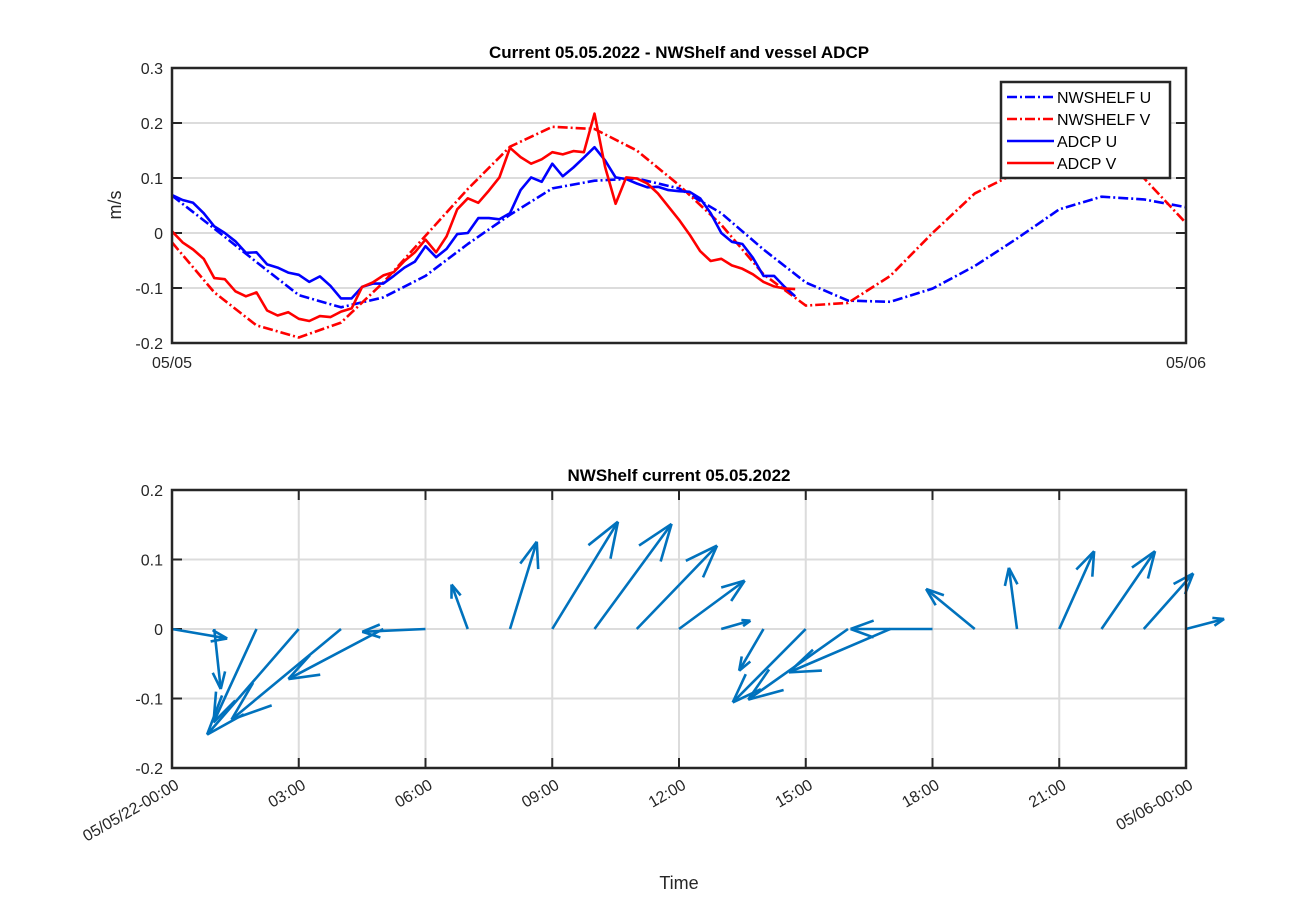  What do you see at coordinates (413, 794) in the screenshot?
I see `x-tick-label: 06:00` at bounding box center [413, 794].